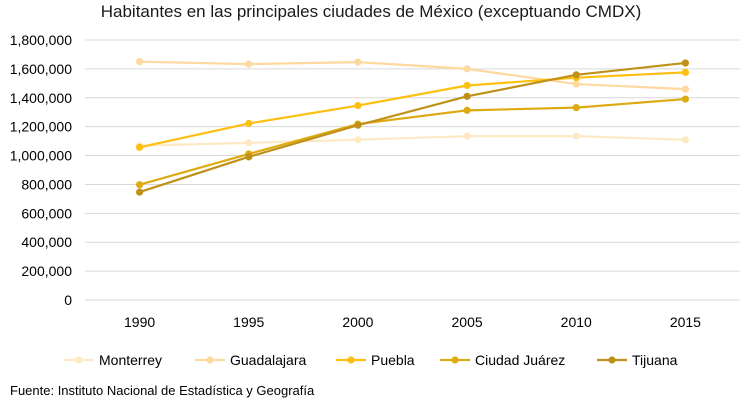 The image size is (742, 402). I want to click on x-tick-label: 2005, so click(467, 322).